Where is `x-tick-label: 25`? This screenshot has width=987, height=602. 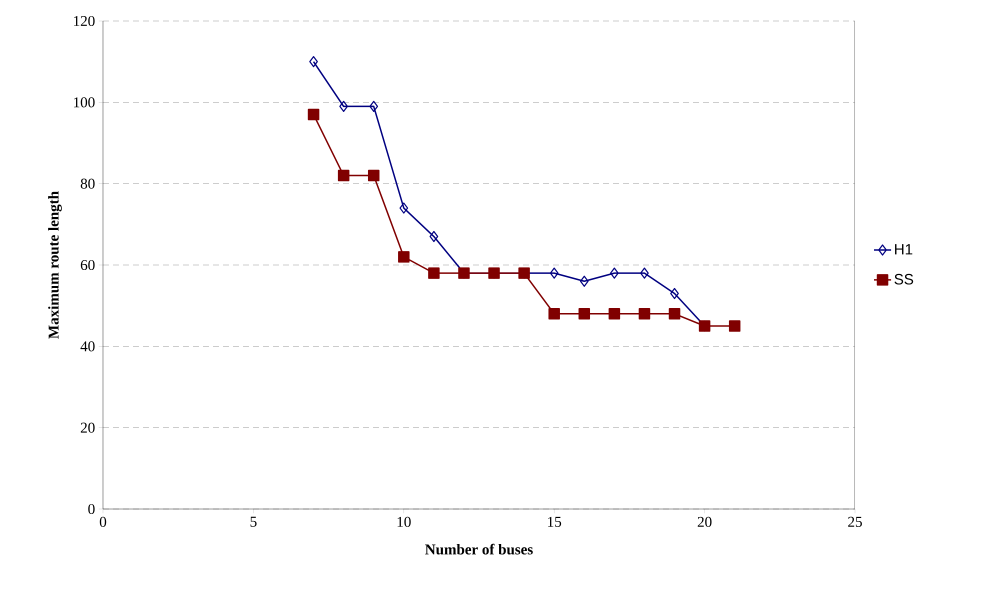 x-tick-label: 25 is located at coordinates (855, 521).